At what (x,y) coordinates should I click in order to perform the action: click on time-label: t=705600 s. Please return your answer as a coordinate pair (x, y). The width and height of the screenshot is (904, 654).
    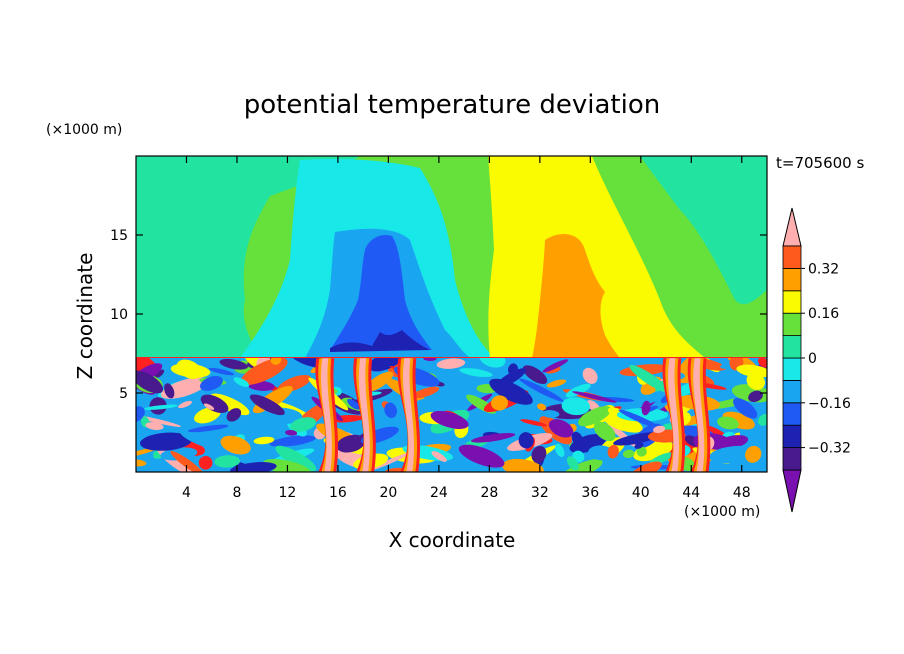
    Looking at the image, I should click on (820, 163).